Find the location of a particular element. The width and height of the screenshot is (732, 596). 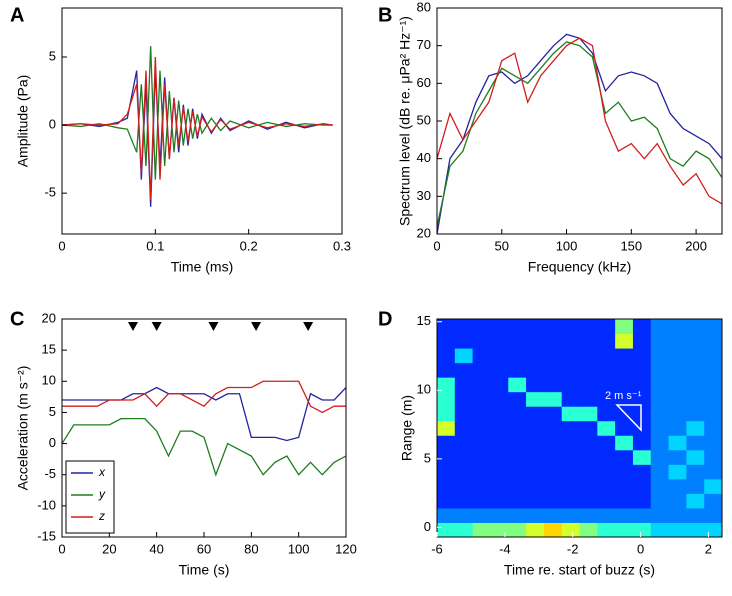

x-tick-label: 120 is located at coordinates (346, 548).